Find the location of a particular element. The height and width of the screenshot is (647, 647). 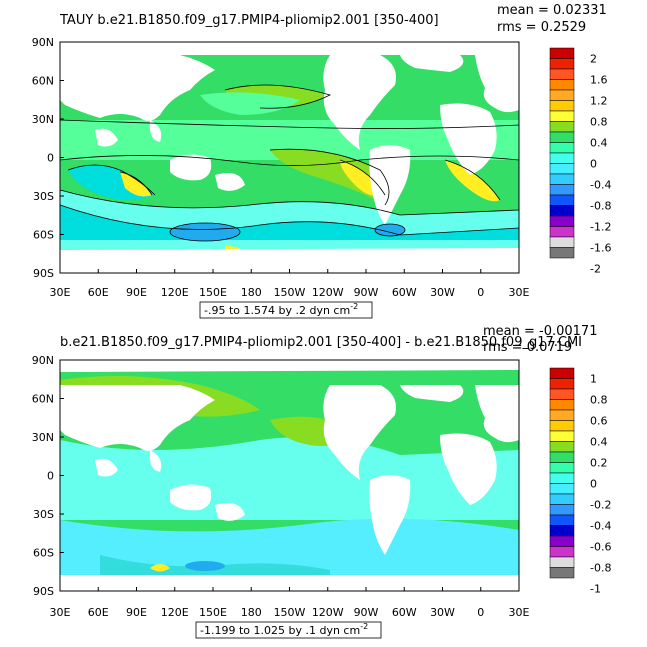

range-label: -.95 to 1.574 by .2 dyn cm-2 is located at coordinates (281, 309).